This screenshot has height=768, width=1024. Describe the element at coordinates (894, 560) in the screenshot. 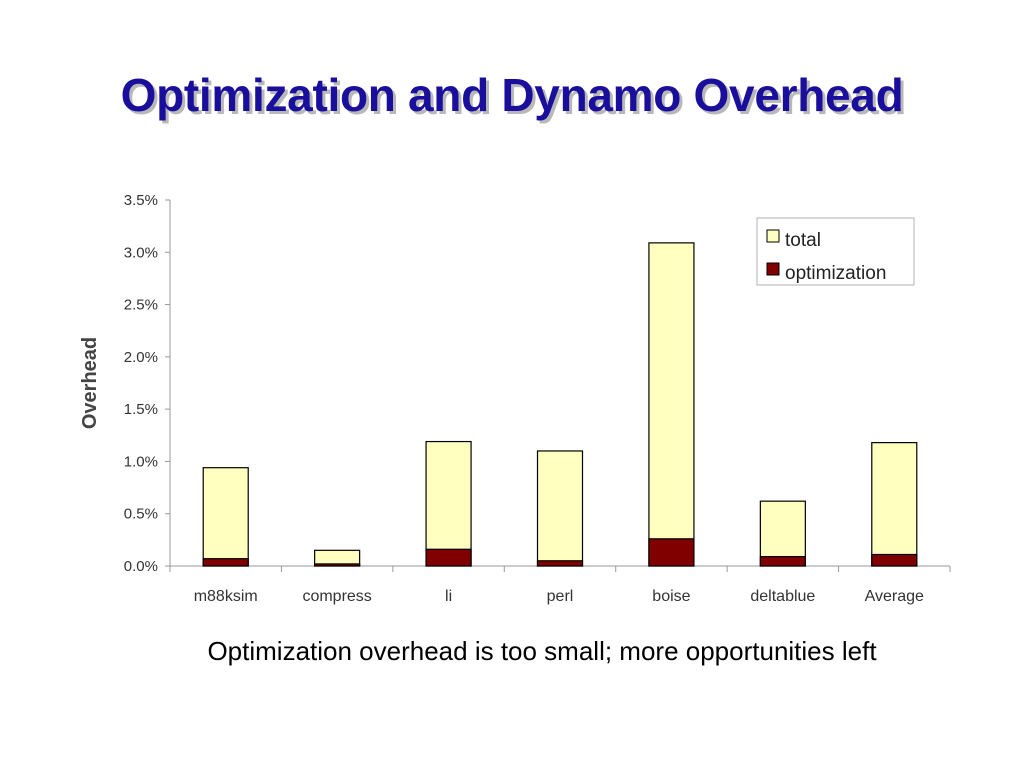

I see `bar-optimization-average` at that location.